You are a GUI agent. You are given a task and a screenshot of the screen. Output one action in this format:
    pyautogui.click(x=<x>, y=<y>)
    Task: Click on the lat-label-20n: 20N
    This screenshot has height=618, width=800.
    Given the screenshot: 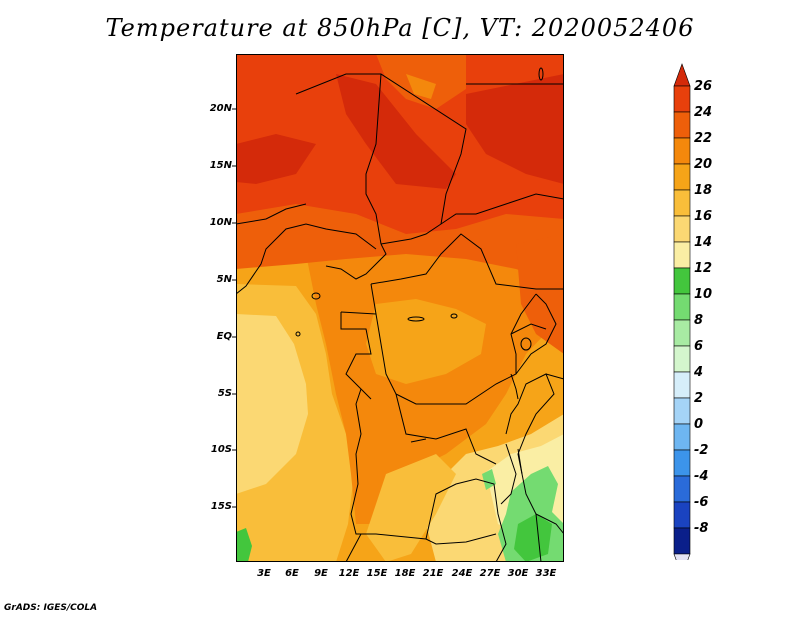 What is the action you would take?
    pyautogui.click(x=220, y=108)
    